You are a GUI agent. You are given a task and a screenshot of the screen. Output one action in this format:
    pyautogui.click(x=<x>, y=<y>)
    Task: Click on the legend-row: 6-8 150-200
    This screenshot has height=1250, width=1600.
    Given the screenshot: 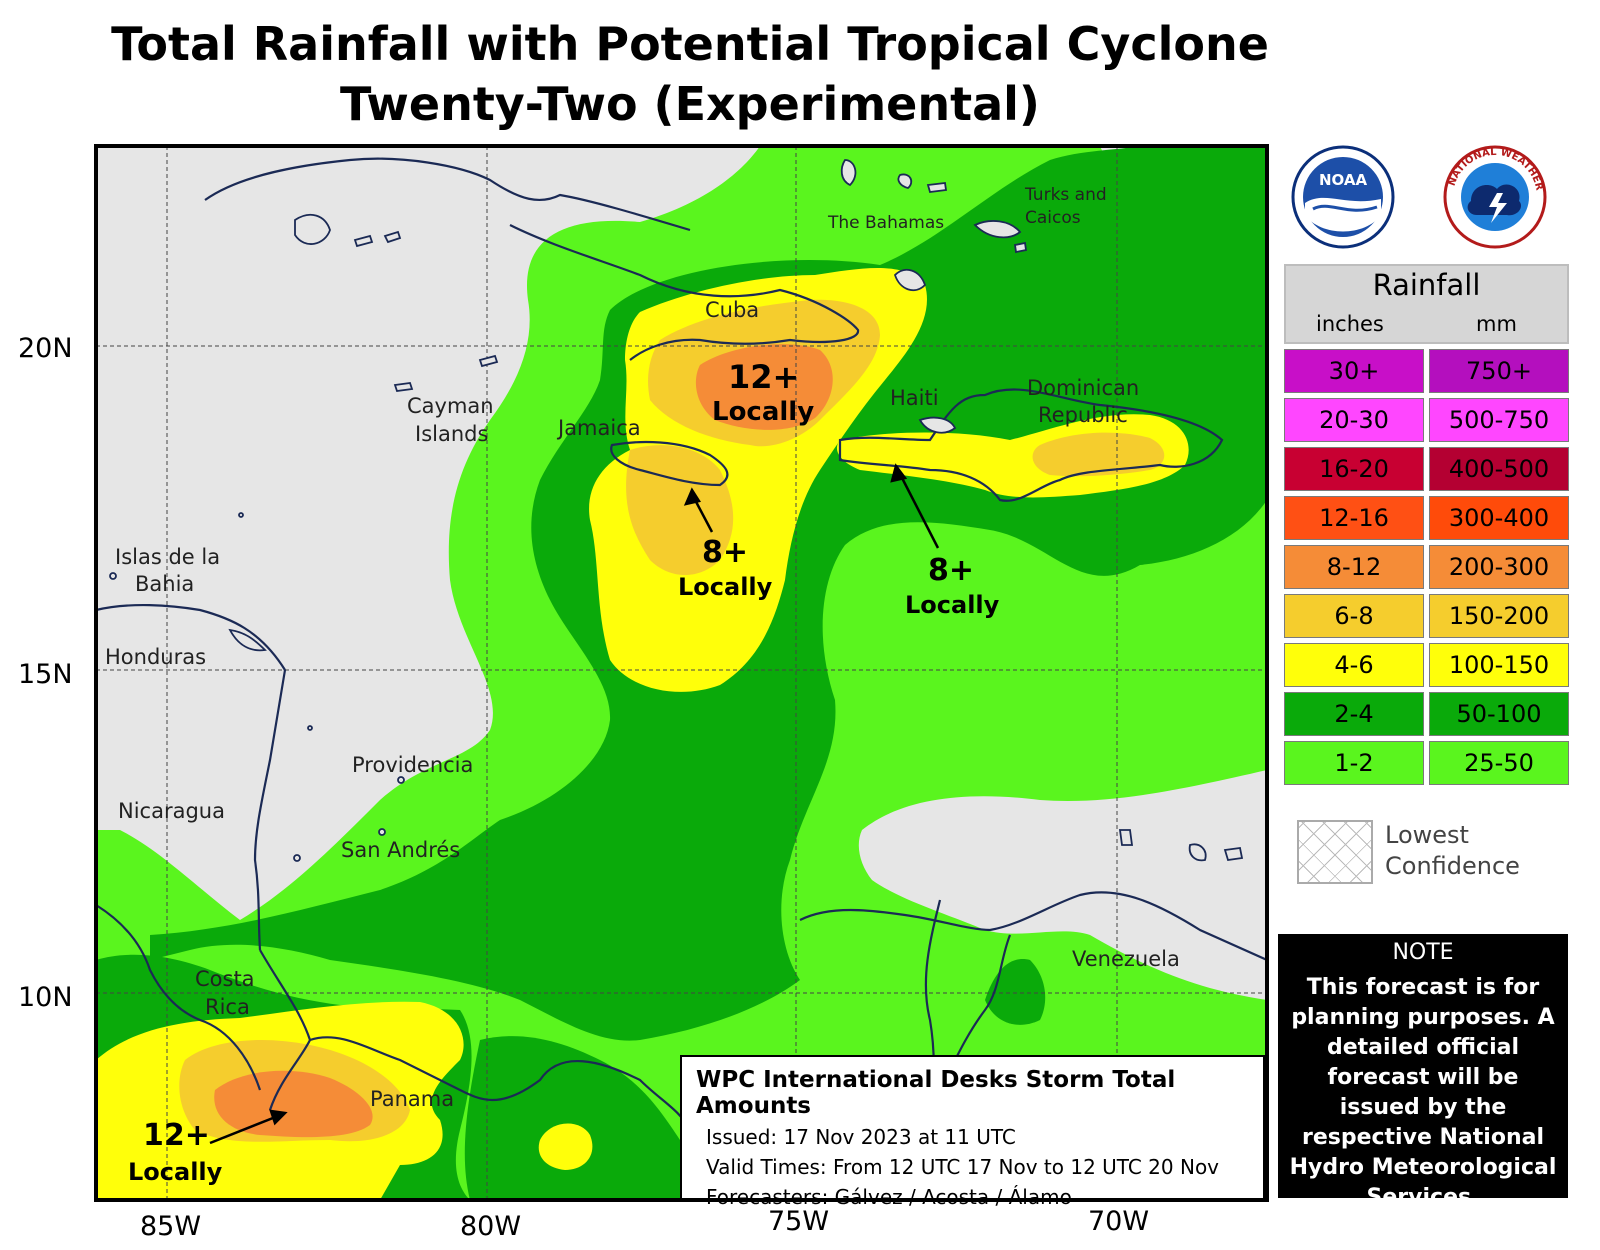 What is the action you would take?
    pyautogui.click(x=1426, y=616)
    